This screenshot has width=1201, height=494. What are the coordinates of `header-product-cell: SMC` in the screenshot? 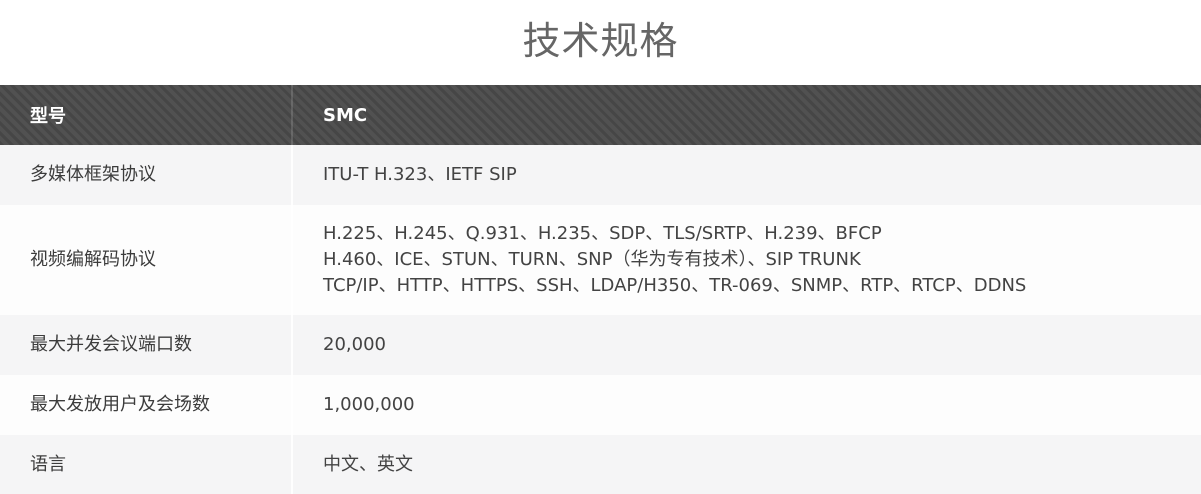 It's located at (747, 115).